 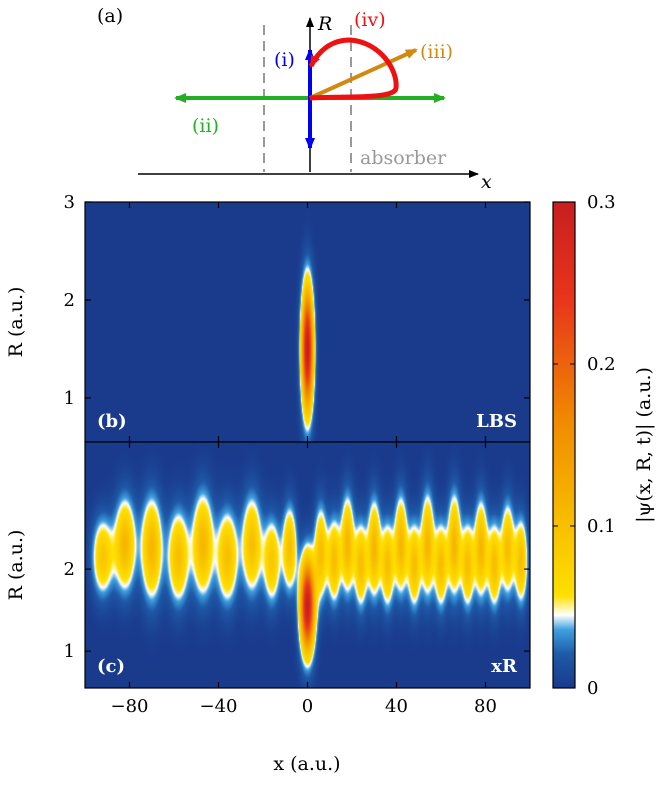 What do you see at coordinates (16, 565) in the screenshot?
I see `panel-c-ylabel: R (a.u.)` at bounding box center [16, 565].